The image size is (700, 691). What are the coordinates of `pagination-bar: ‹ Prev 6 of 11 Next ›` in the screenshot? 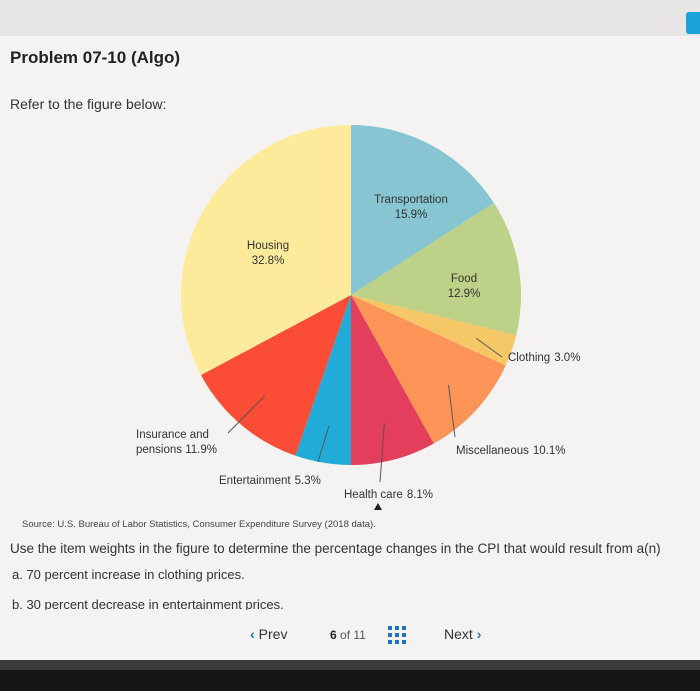 It's located at (350, 636).